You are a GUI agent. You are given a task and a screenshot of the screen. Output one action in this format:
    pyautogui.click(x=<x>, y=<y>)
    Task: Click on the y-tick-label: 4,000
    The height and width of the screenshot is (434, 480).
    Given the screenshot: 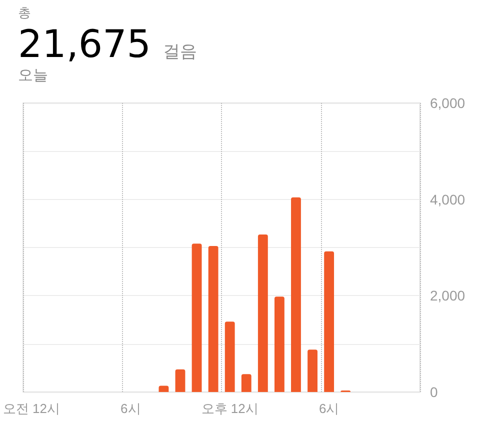 What is the action you would take?
    pyautogui.click(x=448, y=199)
    